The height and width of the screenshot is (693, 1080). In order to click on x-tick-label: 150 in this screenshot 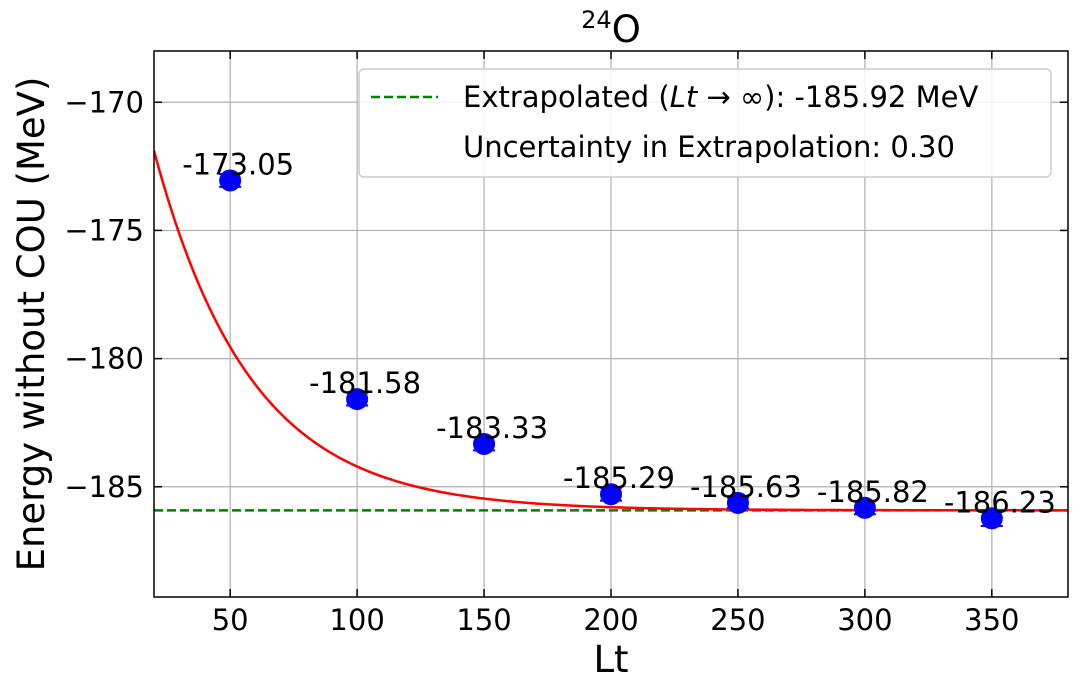, I will do `click(483, 620)`.